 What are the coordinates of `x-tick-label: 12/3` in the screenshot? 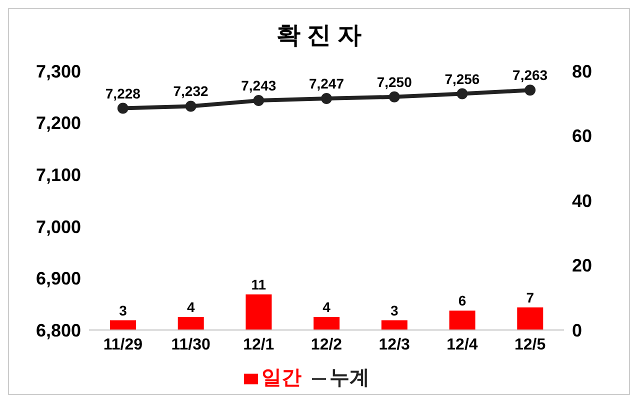 It's located at (394, 345).